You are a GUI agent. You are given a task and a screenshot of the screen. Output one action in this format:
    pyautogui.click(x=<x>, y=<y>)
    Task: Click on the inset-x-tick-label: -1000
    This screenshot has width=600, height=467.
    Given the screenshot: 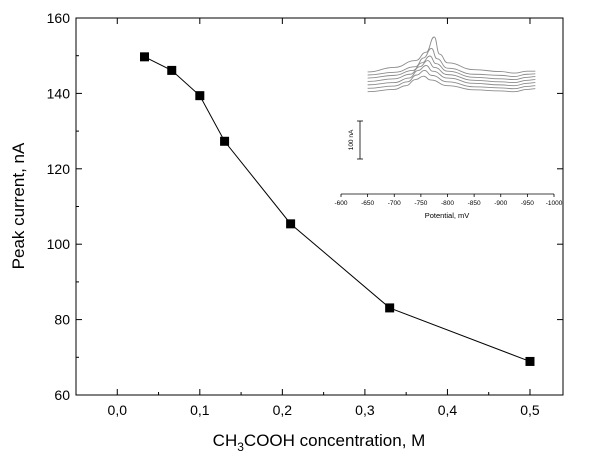 What is the action you would take?
    pyautogui.click(x=554, y=203)
    